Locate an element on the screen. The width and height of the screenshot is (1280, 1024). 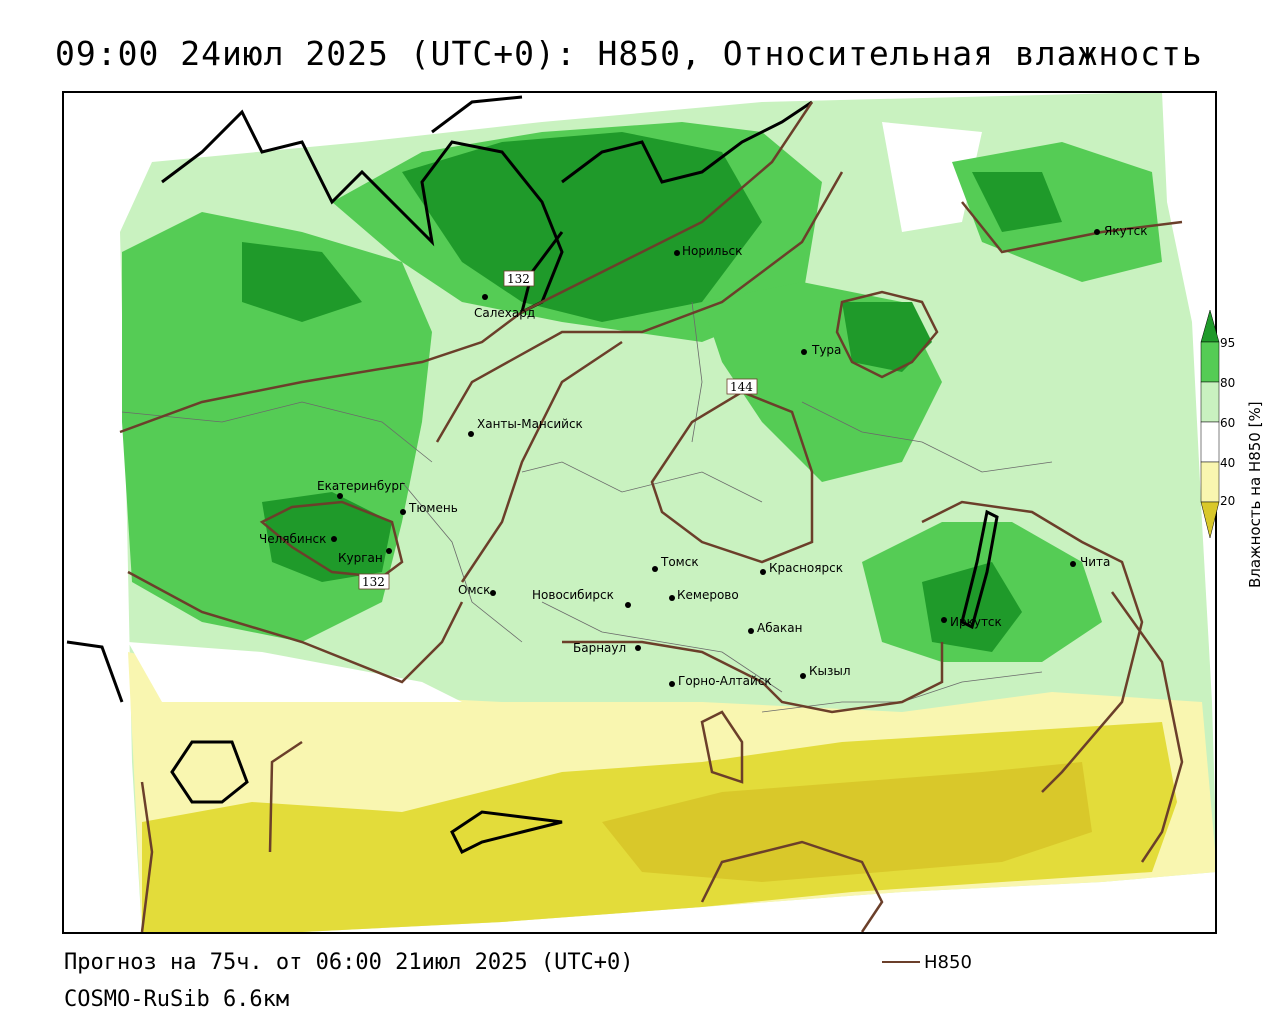
city-irkutsk: Иркутск is located at coordinates (976, 622).